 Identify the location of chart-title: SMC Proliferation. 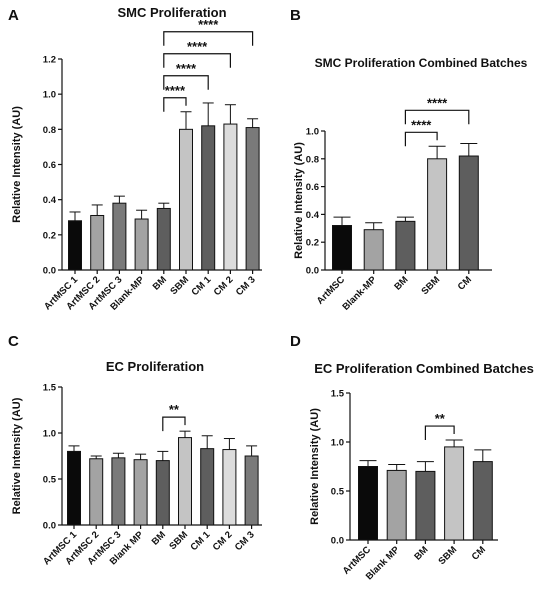
(171, 12).